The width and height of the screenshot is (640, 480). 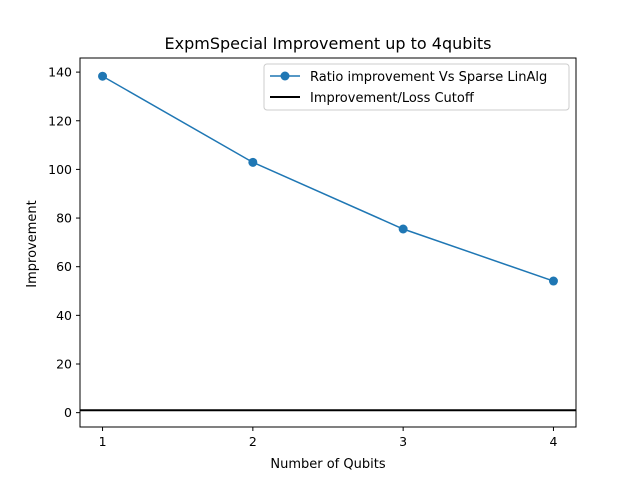 What do you see at coordinates (328, 43) in the screenshot?
I see `chart-title: ExpmSpecial Improvement up to 4qubits` at bounding box center [328, 43].